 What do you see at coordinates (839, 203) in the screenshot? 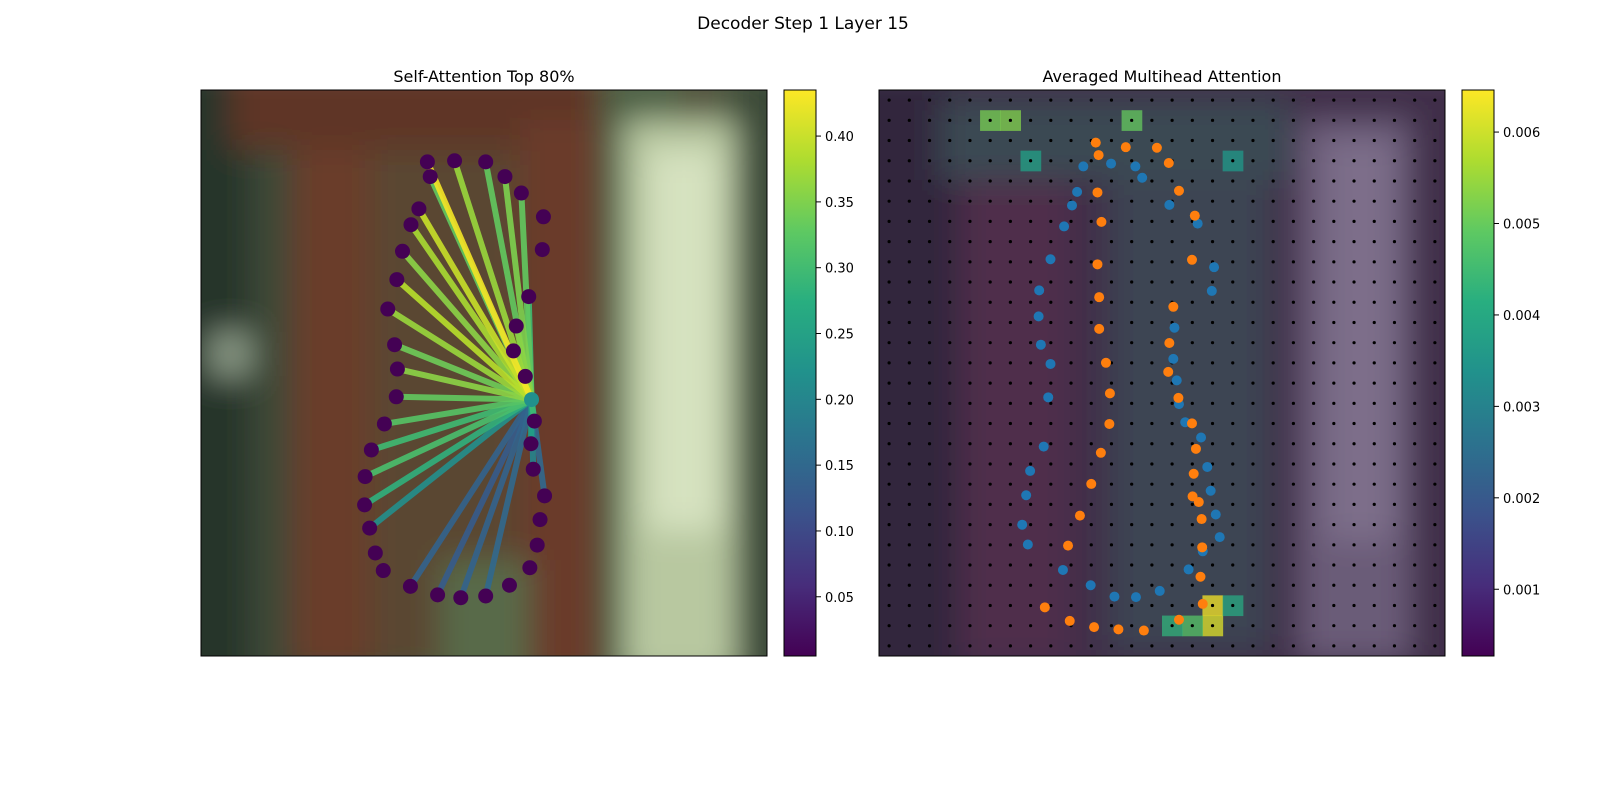
I see `self-attention-colorbar-tick-label: 0.35` at bounding box center [839, 203].